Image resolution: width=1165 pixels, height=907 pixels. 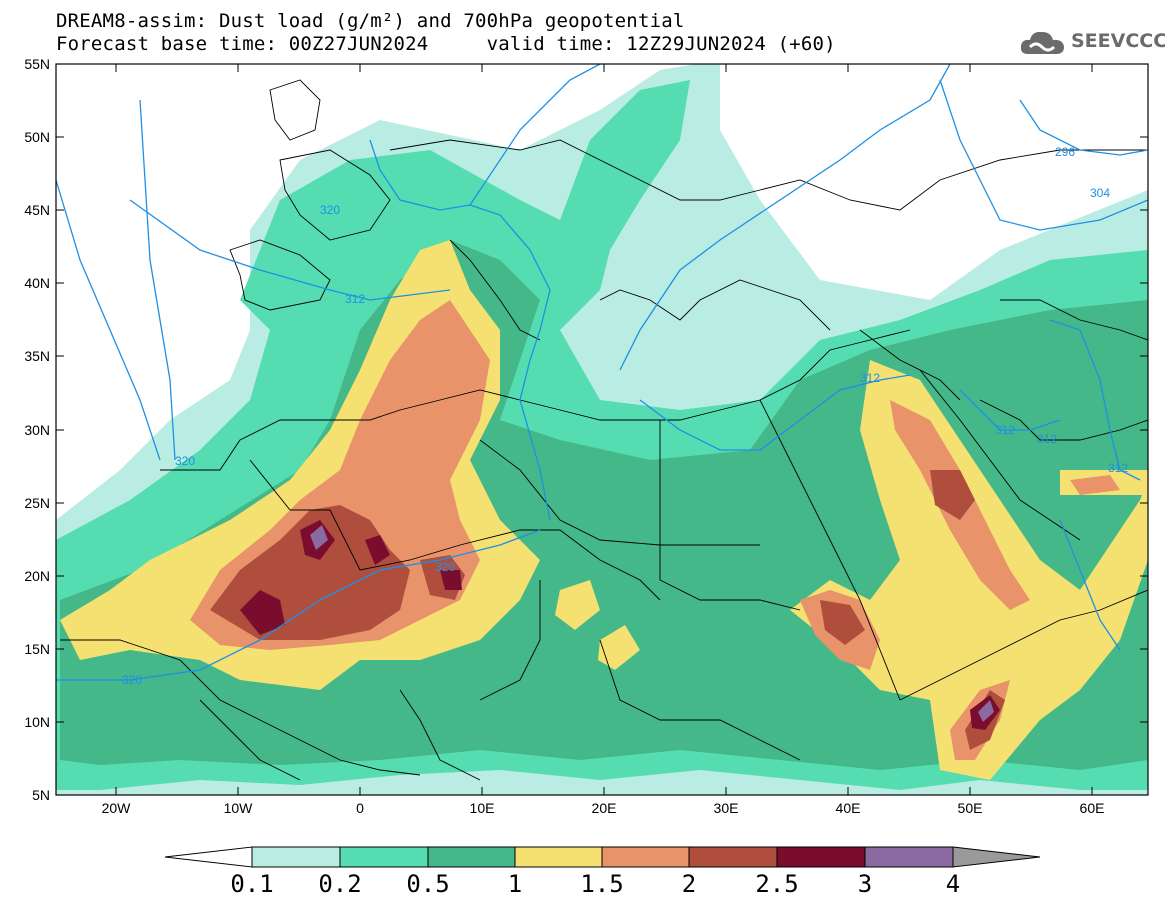 What do you see at coordinates (360, 808) in the screenshot?
I see `lon-label: 0` at bounding box center [360, 808].